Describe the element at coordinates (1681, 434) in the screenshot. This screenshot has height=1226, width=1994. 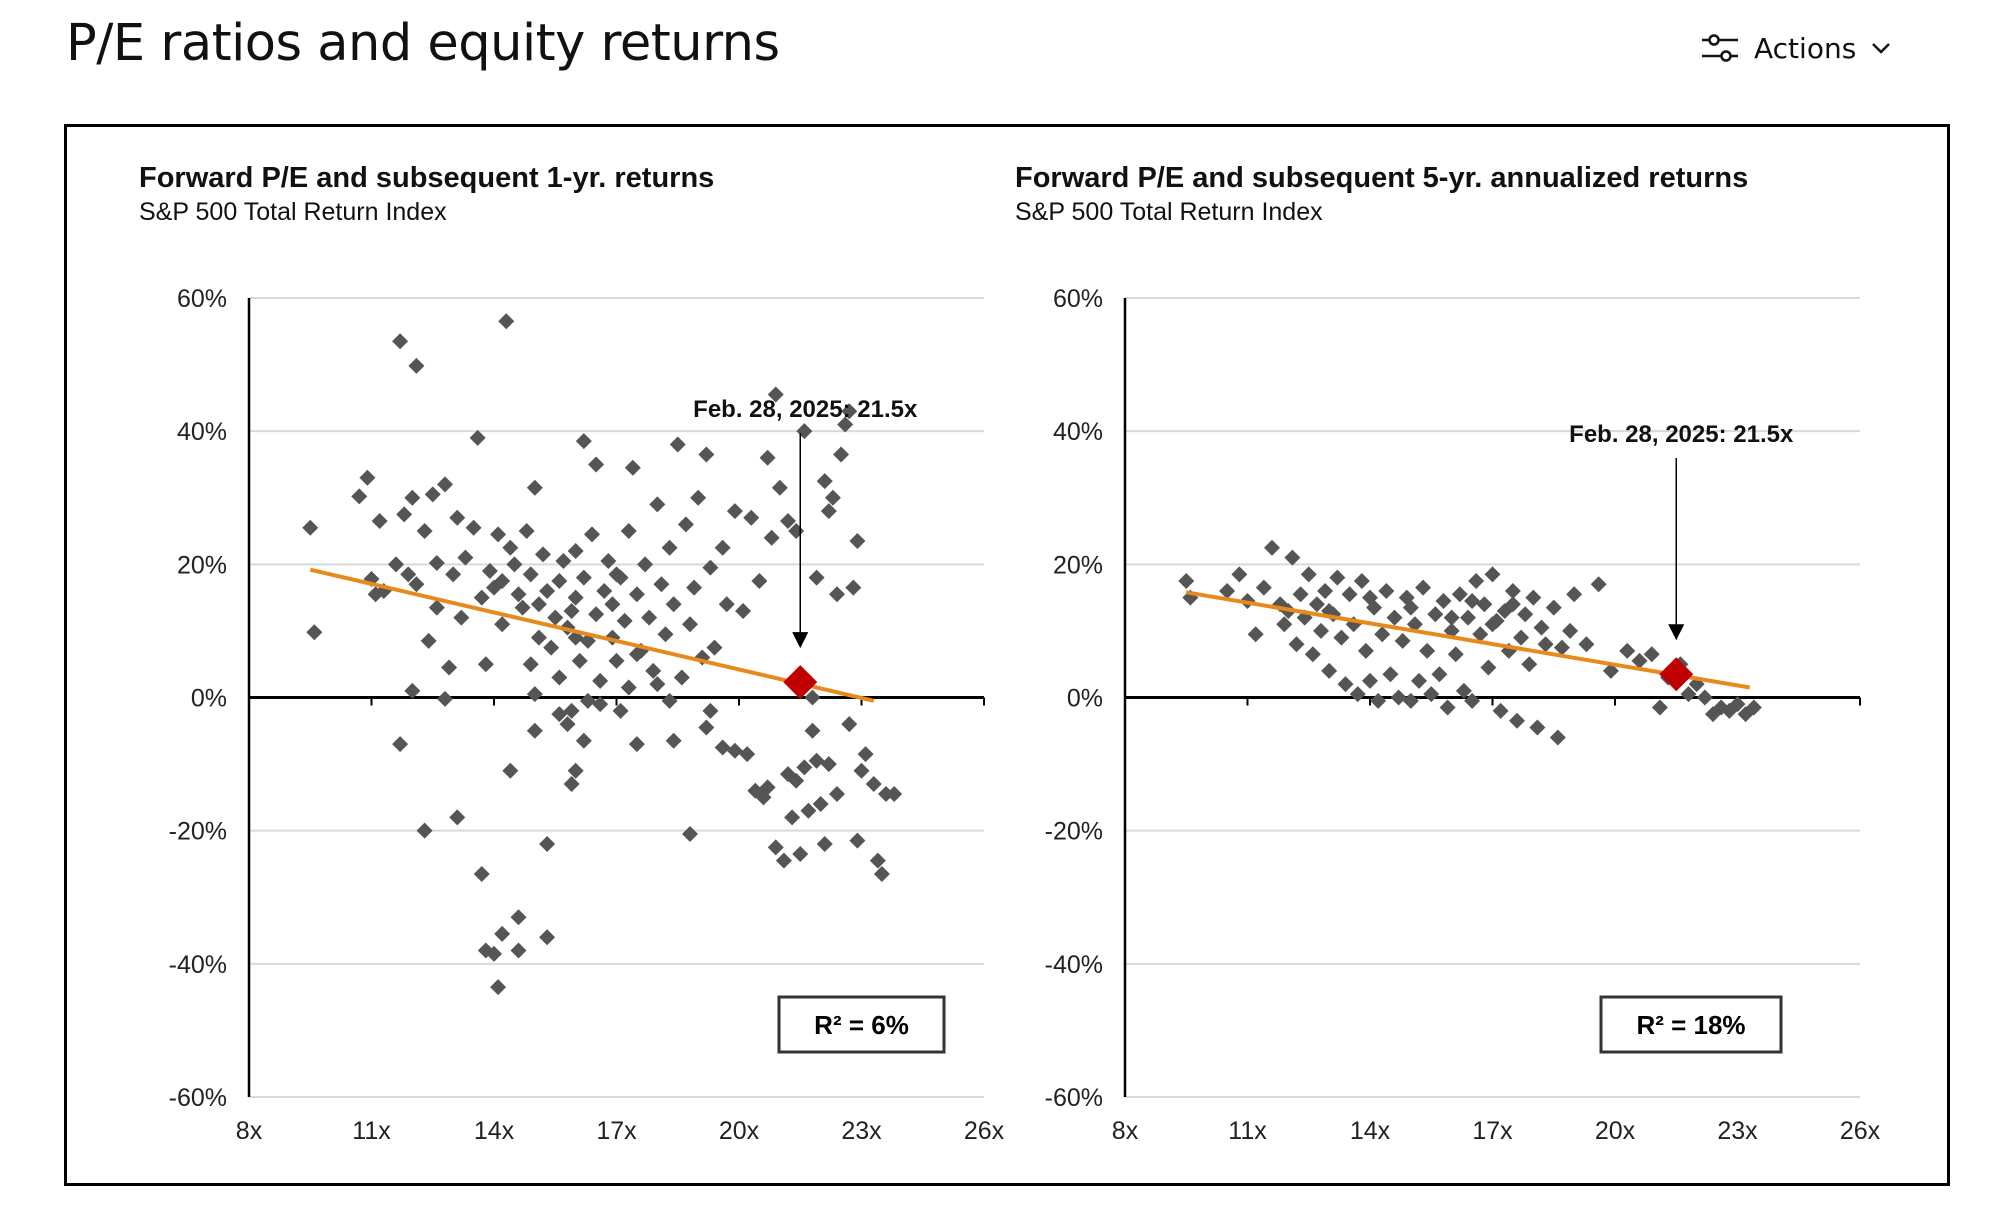
I see `annotation-label: Feb. 28, 2025: 21.5x` at that location.